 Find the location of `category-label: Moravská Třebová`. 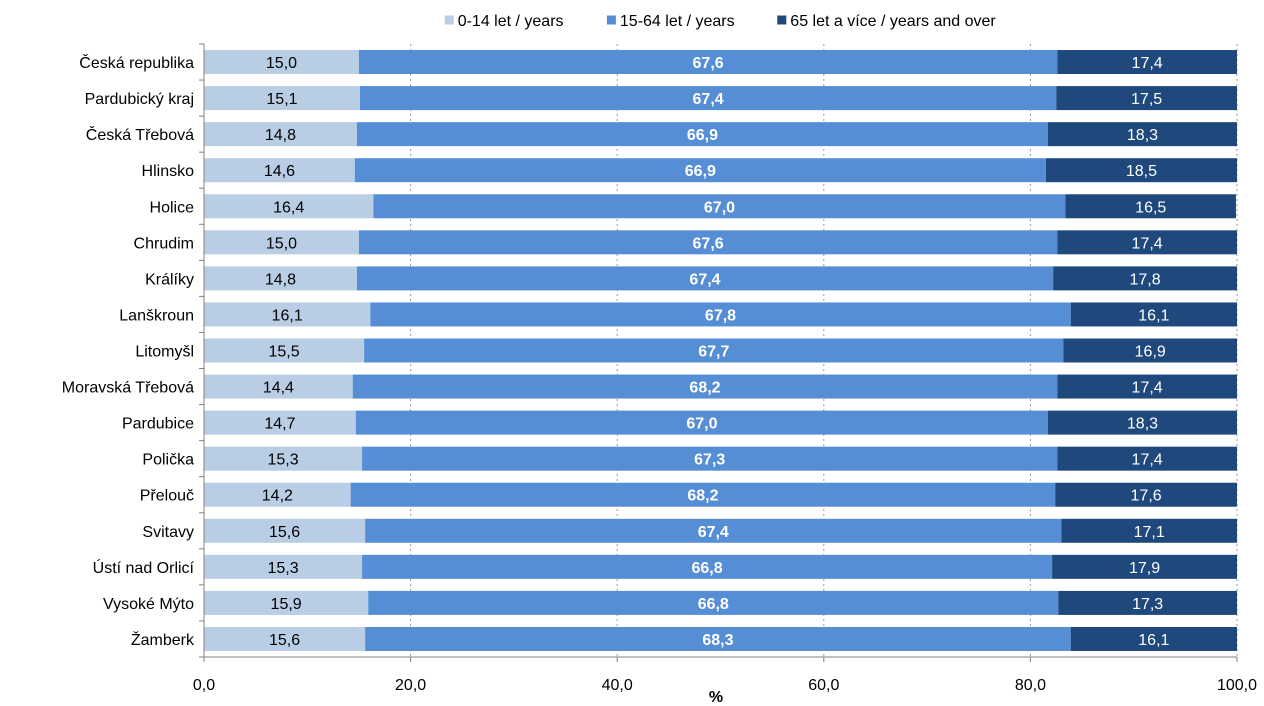

category-label: Moravská Třebová is located at coordinates (128, 388).